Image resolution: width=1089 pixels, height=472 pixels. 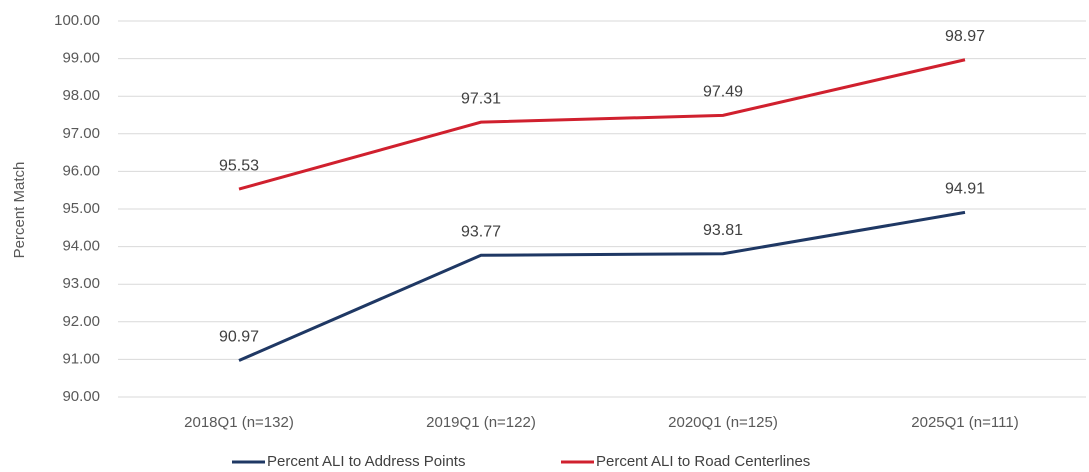 What do you see at coordinates (723, 230) in the screenshot?
I see `data-label: 93.81` at bounding box center [723, 230].